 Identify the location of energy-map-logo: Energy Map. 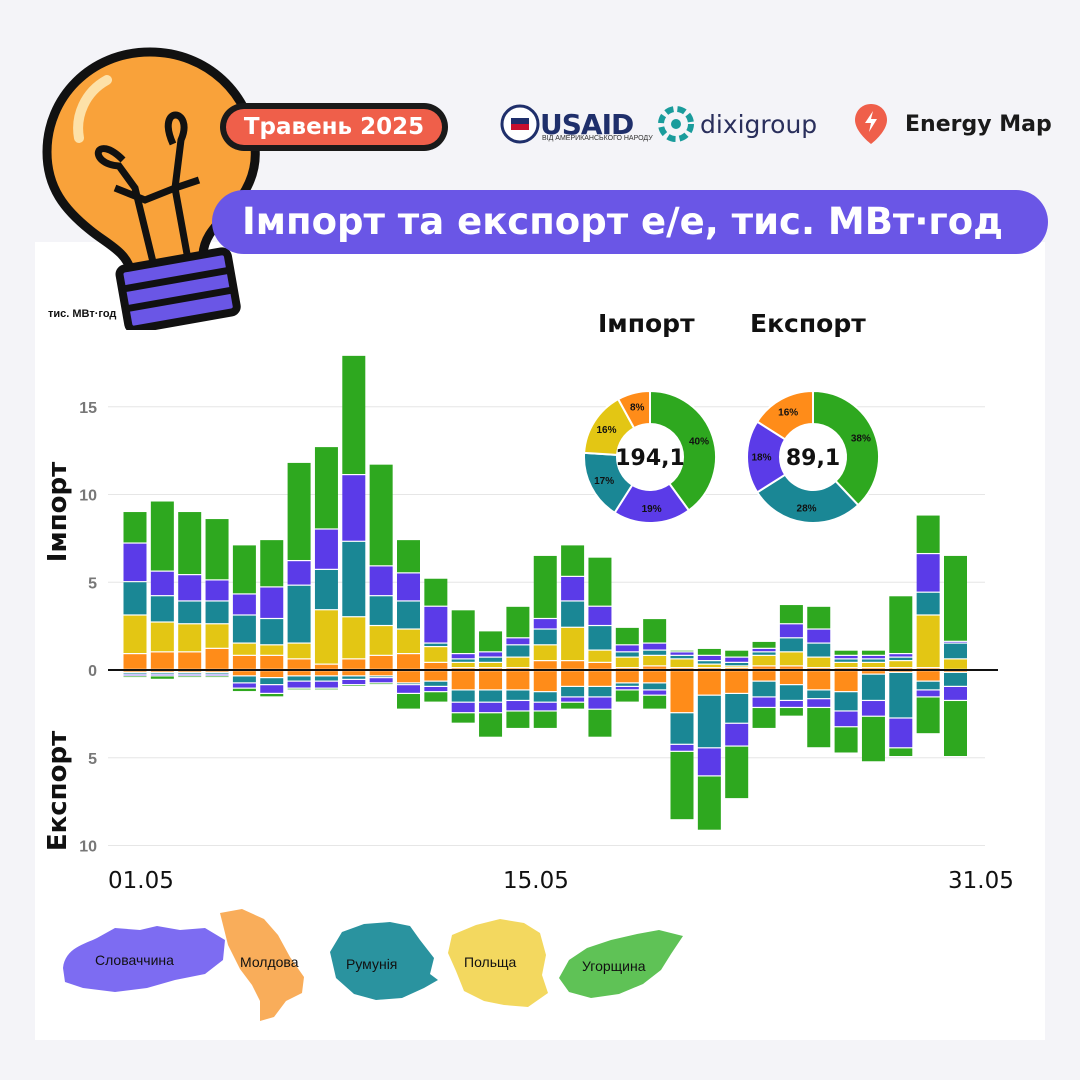
(952, 124).